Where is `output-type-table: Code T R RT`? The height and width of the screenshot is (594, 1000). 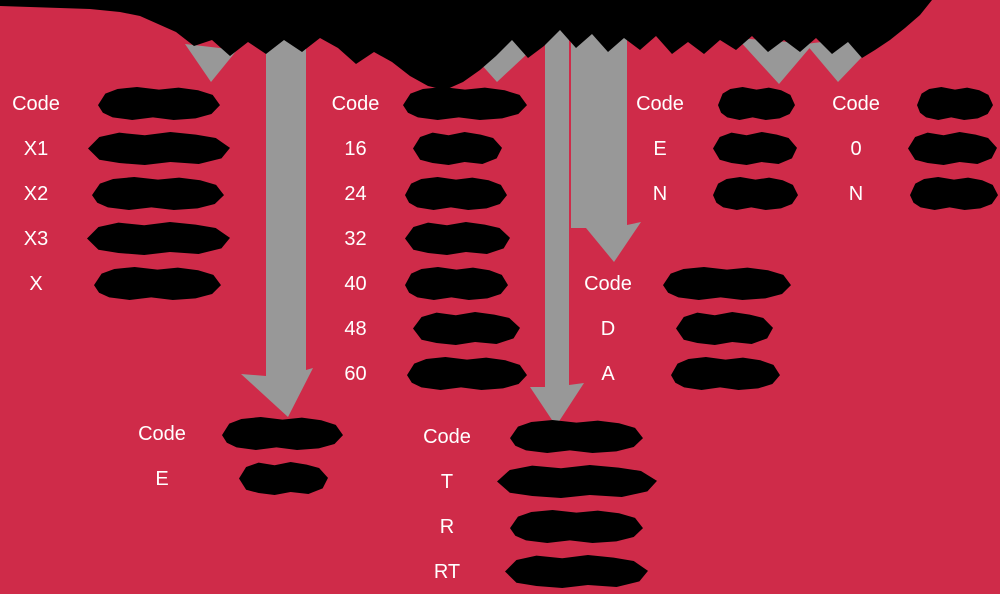 output-type-table: Code T R RT is located at coordinates (537, 504).